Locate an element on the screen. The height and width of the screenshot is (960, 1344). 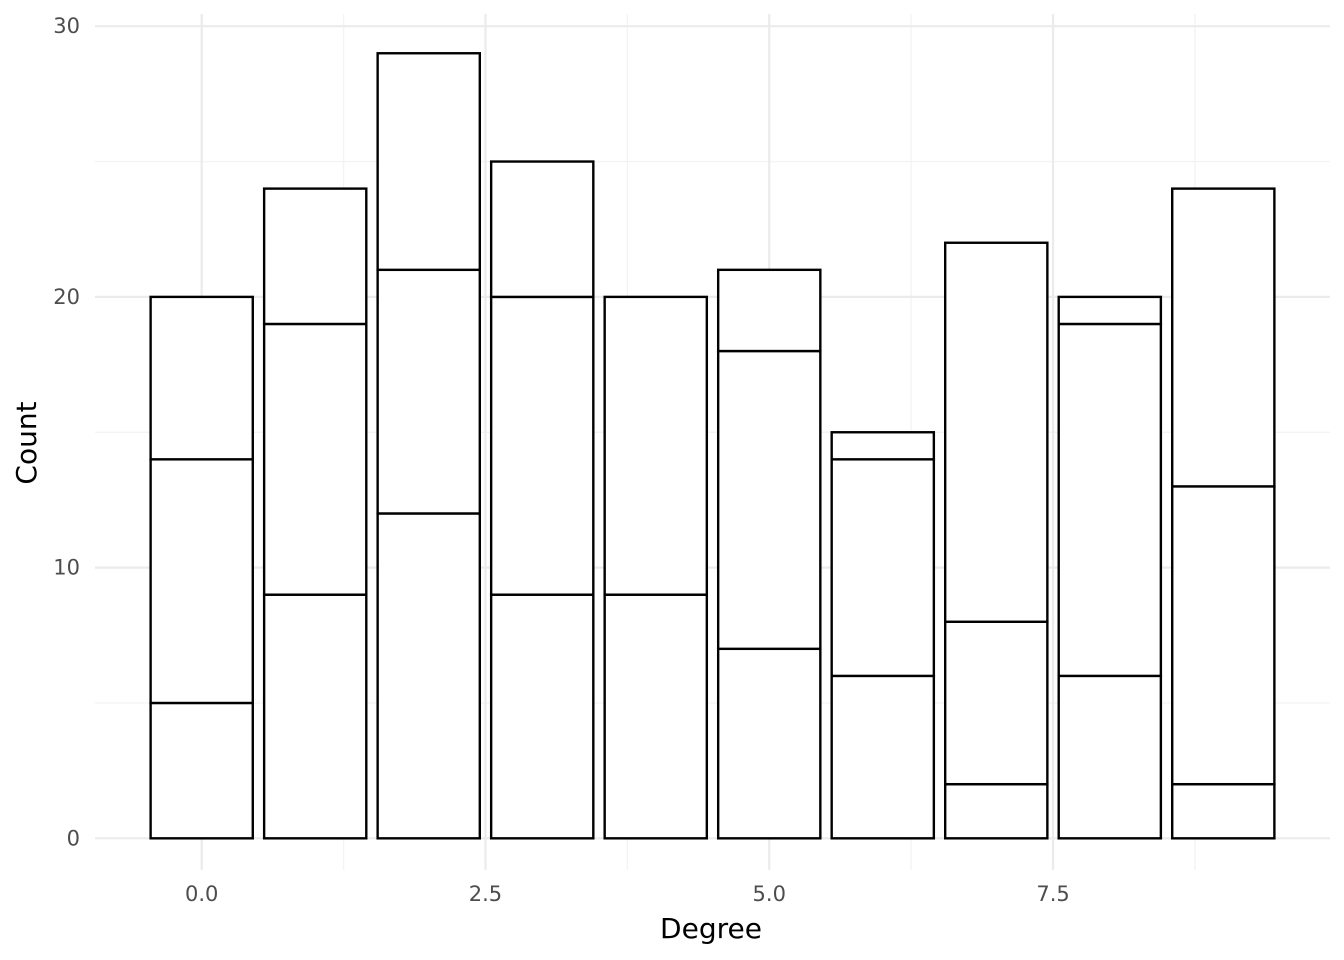
y-tick-label: 10 is located at coordinates (66, 568).